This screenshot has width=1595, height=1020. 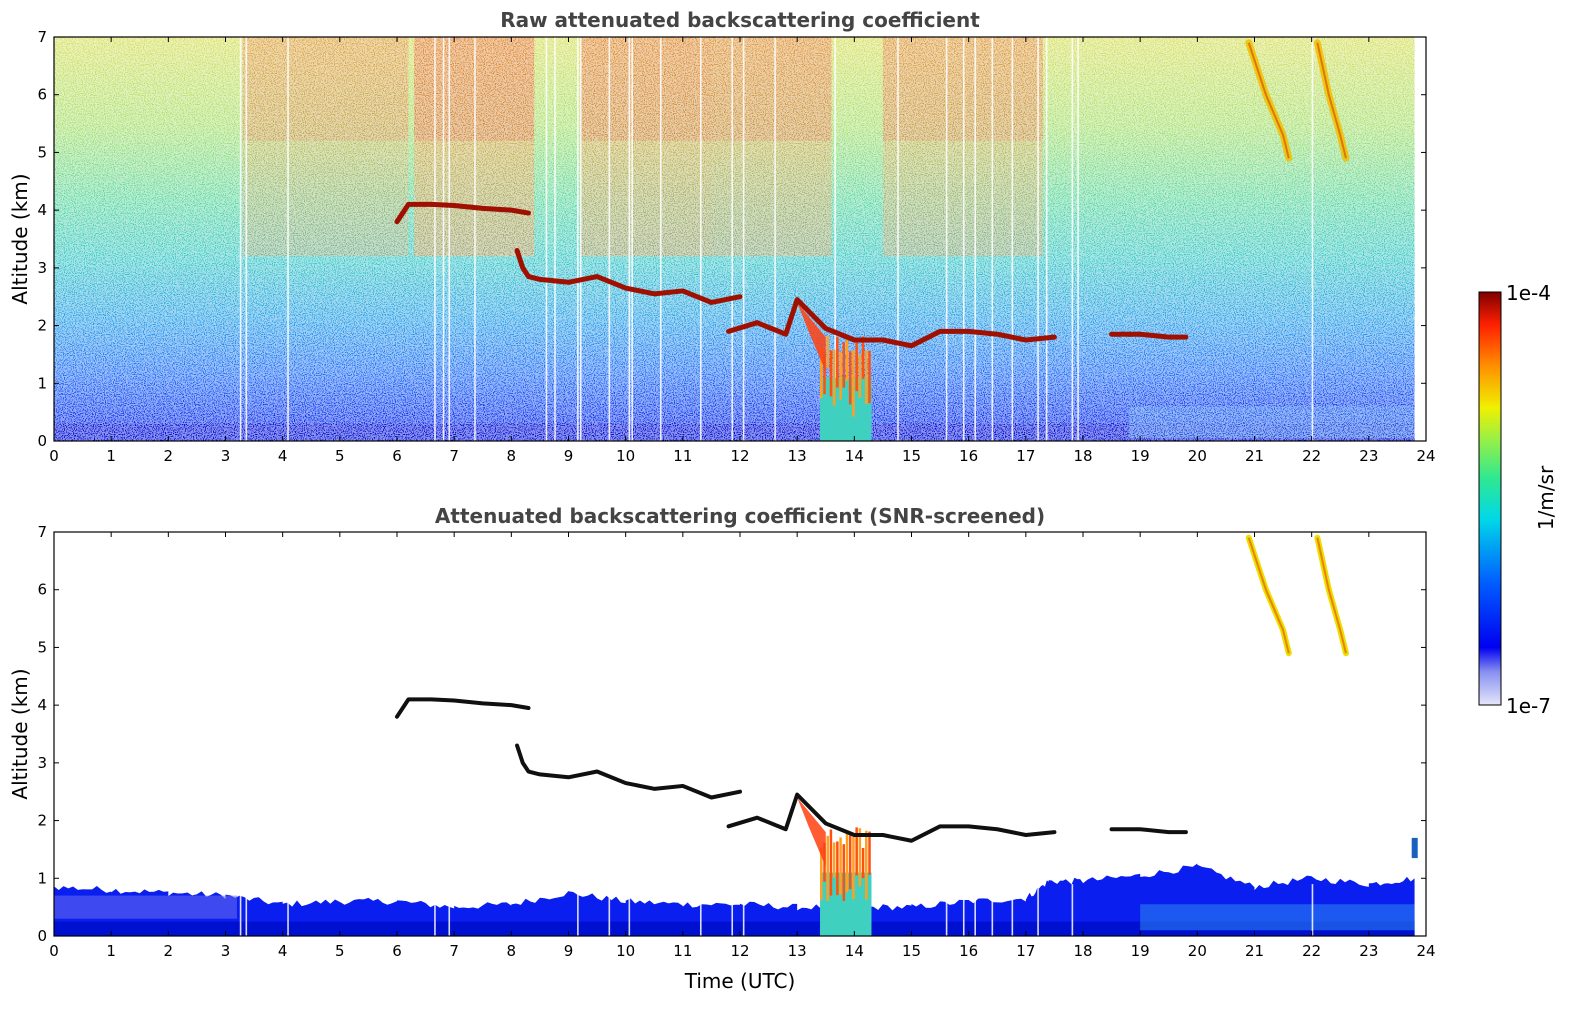 What do you see at coordinates (42, 268) in the screenshot?
I see `y-tick-label: 3` at bounding box center [42, 268].